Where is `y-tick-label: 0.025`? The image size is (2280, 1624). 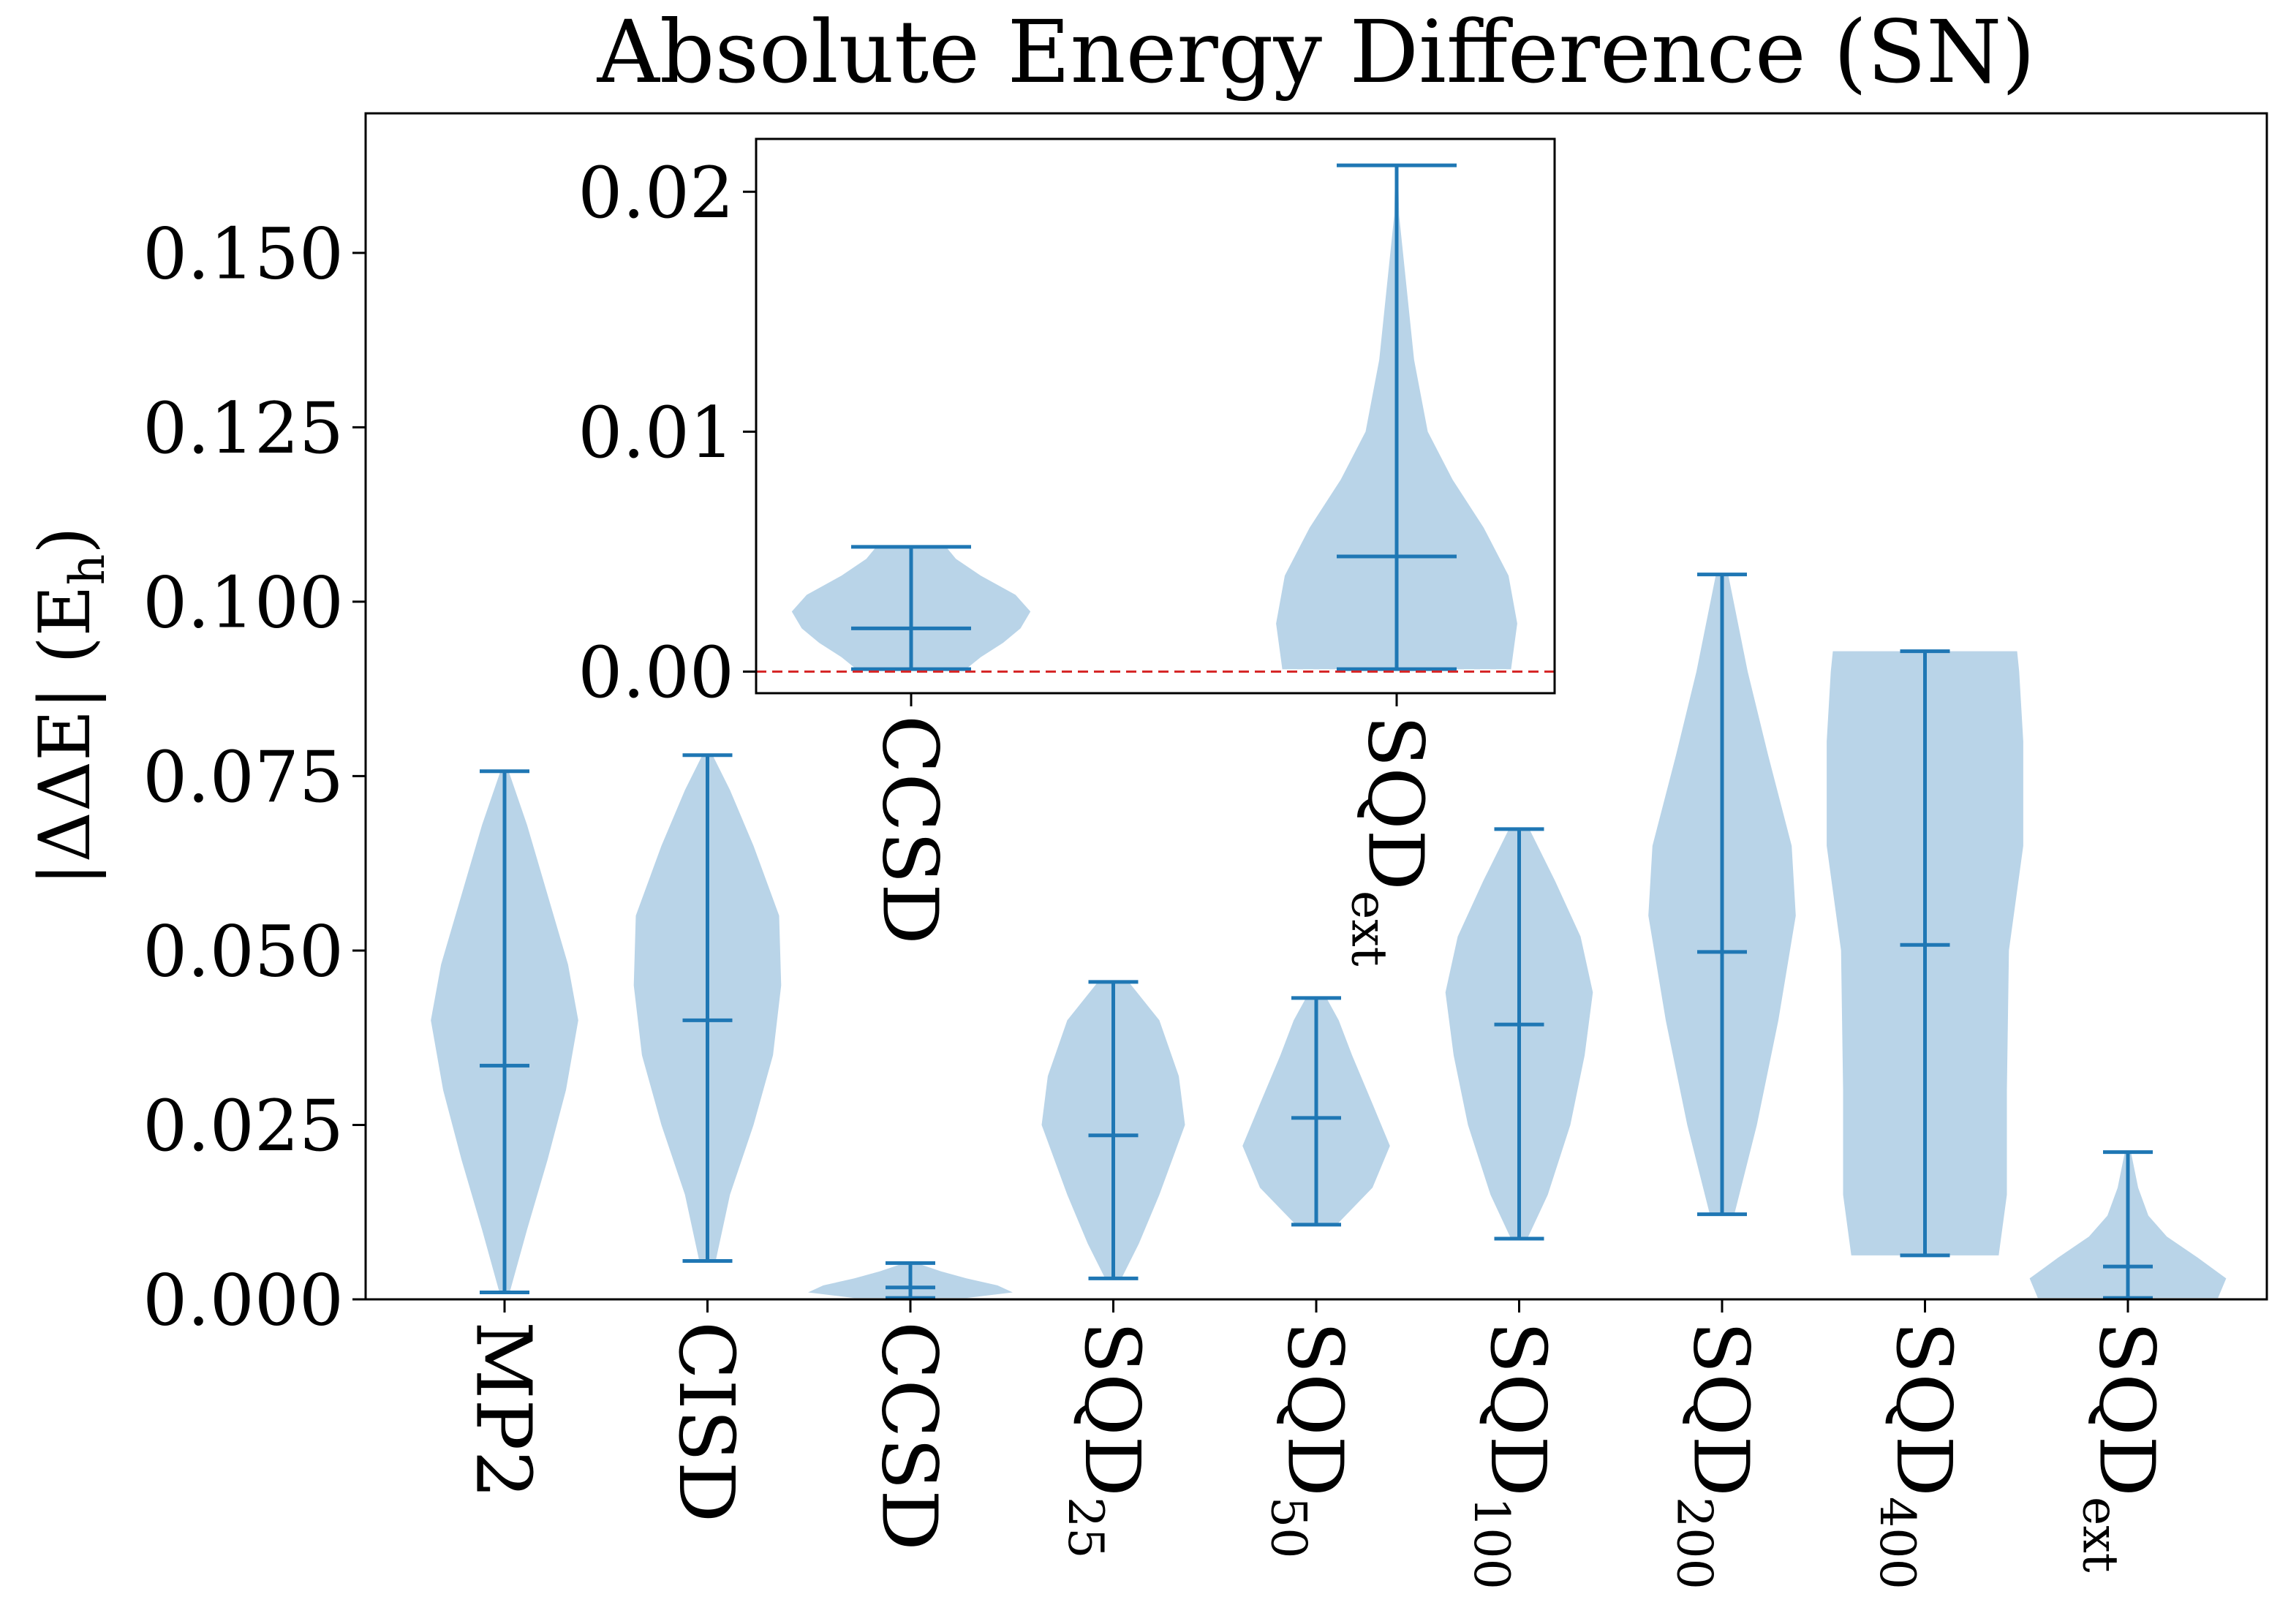 y-tick-label: 0.025 is located at coordinates (243, 1126).